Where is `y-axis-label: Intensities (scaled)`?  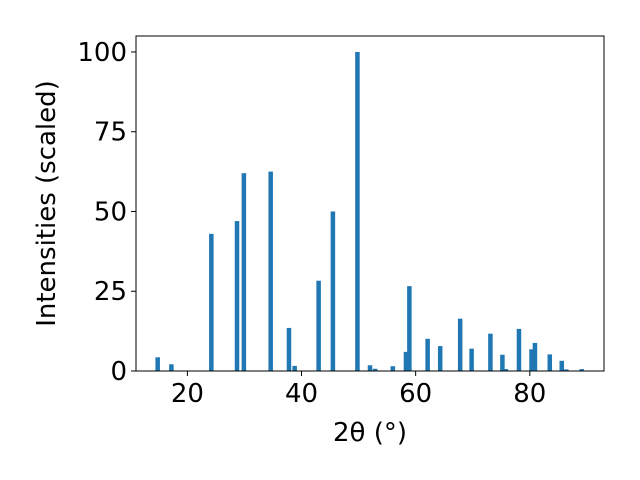
y-axis-label: Intensities (scaled) is located at coordinates (47, 203).